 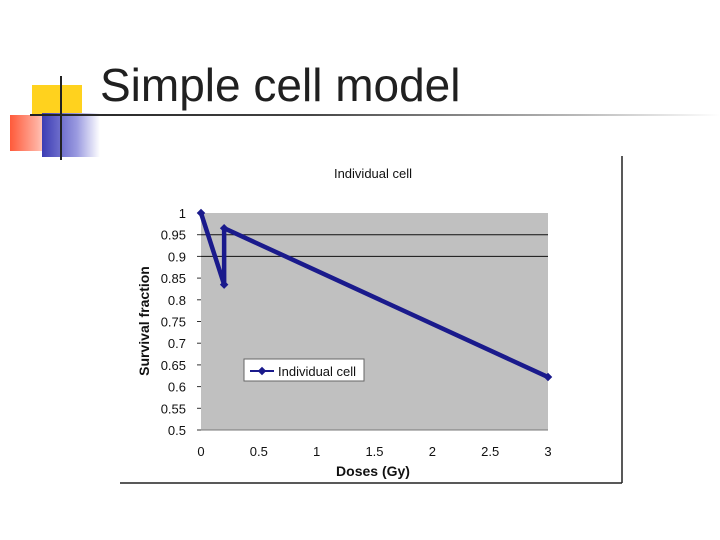 I want to click on title-underline, so click(x=375, y=115).